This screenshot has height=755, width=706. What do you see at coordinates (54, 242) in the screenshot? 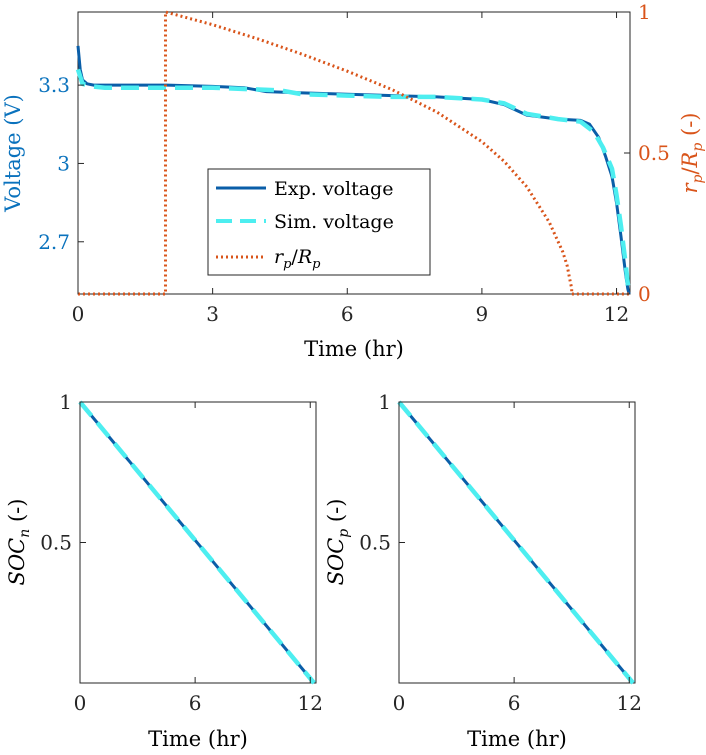
I see `top-ytick-label: 2.7` at bounding box center [54, 242].